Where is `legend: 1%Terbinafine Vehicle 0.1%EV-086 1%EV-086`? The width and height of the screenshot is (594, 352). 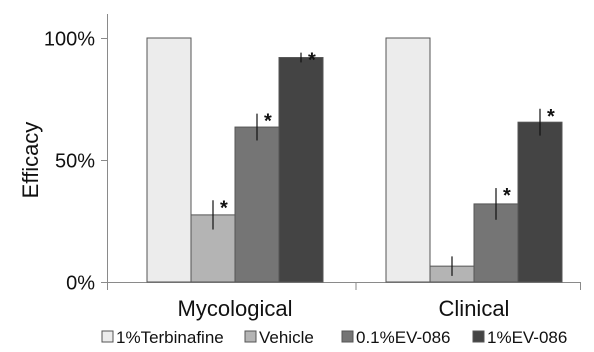
legend: 1%Terbinafine Vehicle 0.1%EV-086 1%EV-086 is located at coordinates (334, 337).